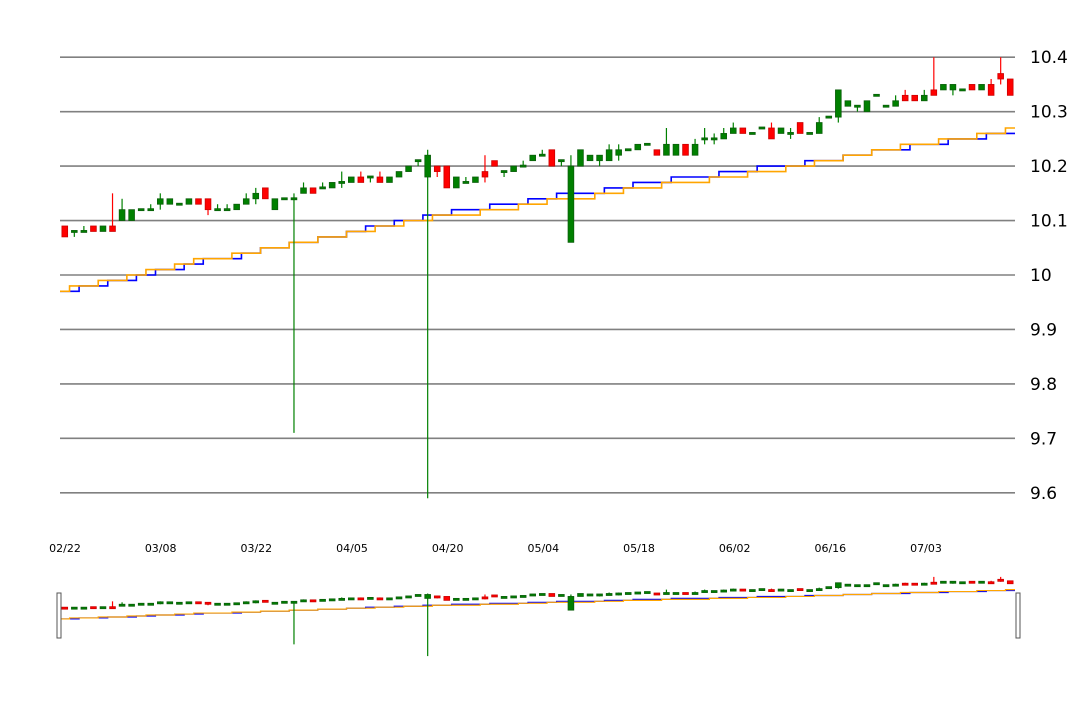 Image resolution: width=1080 pixels, height=724 pixels. Describe the element at coordinates (538, 616) in the screenshot. I see `range-navigator` at that location.